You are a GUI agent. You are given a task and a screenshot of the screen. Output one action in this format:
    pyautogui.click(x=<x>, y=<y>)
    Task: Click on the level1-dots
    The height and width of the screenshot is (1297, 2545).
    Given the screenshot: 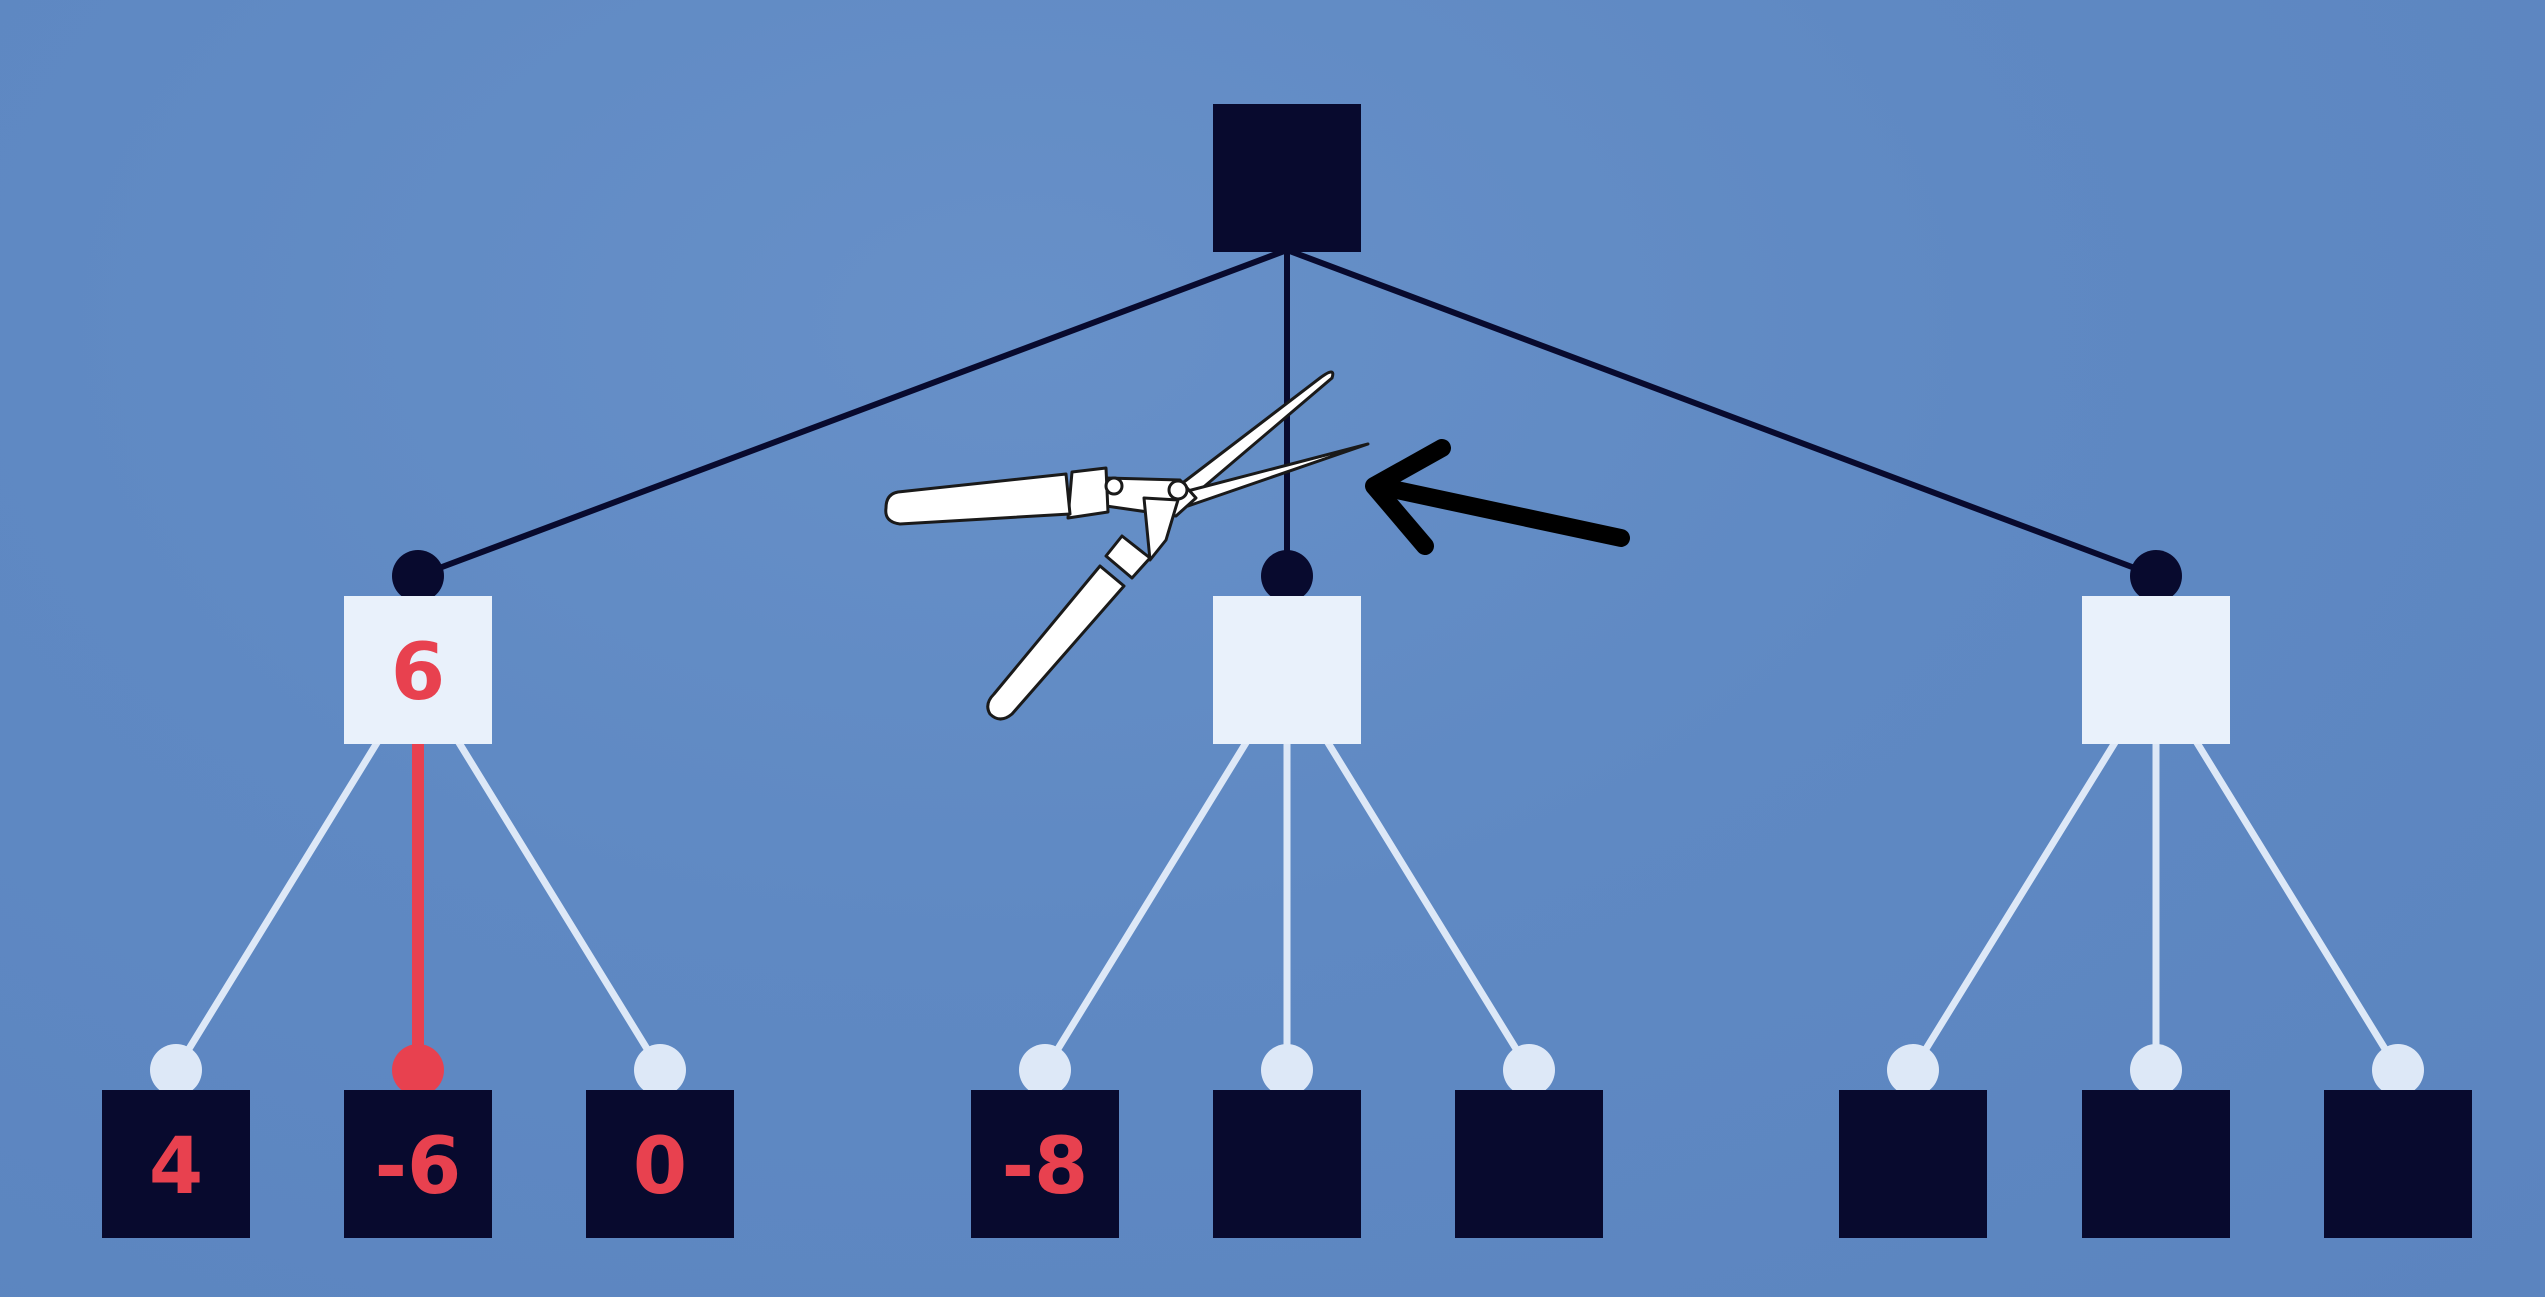 What is the action you would take?
    pyautogui.click(x=1287, y=576)
    